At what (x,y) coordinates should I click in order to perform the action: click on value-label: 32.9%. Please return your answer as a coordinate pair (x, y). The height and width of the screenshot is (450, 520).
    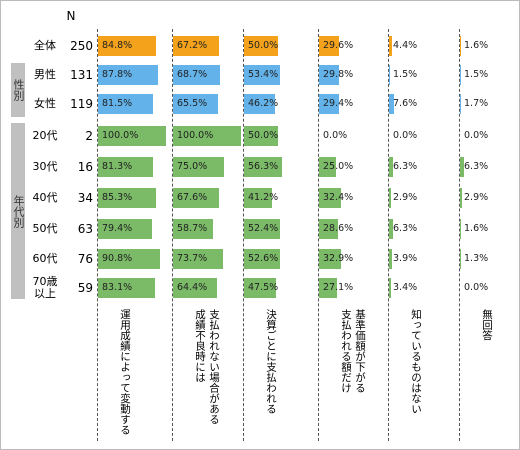
    Looking at the image, I should click on (338, 258).